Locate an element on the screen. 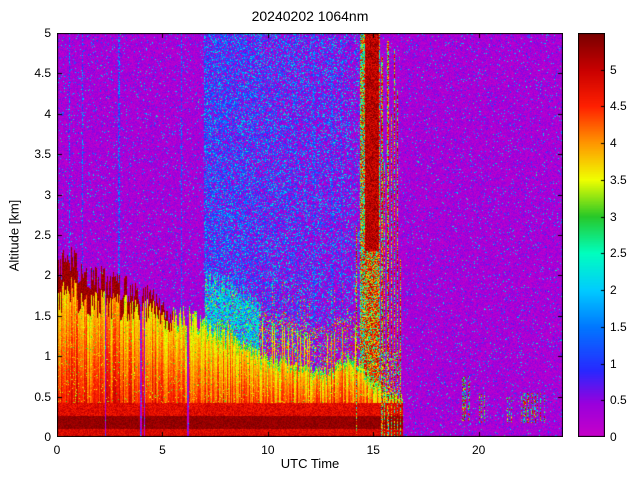 This screenshot has height=480, width=640. colorbar-tick-label: 2.5 is located at coordinates (618, 253).